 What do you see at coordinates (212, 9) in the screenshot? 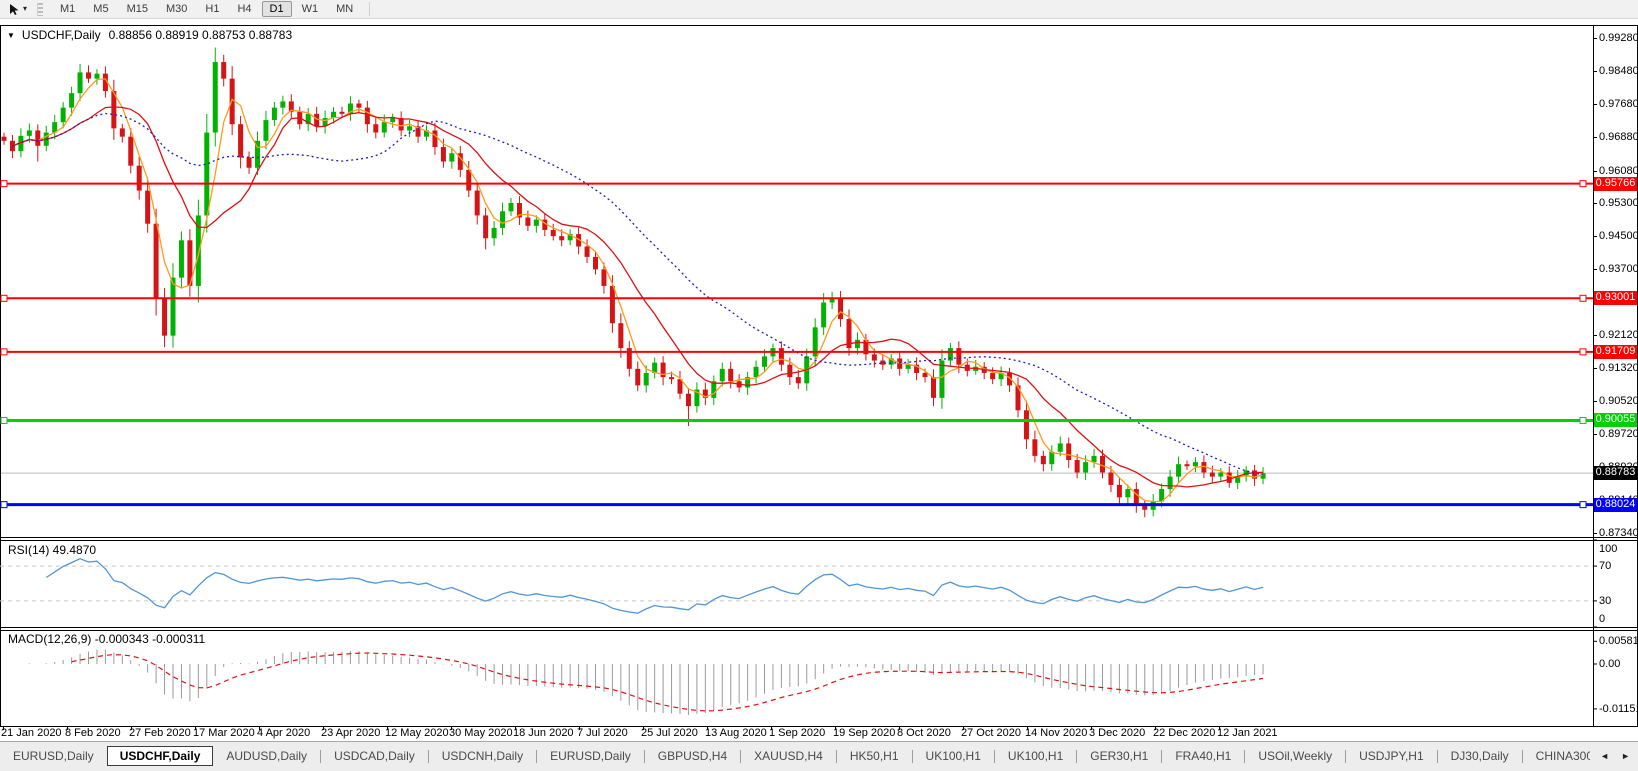
I see `timeframe-button-h1: H1` at bounding box center [212, 9].